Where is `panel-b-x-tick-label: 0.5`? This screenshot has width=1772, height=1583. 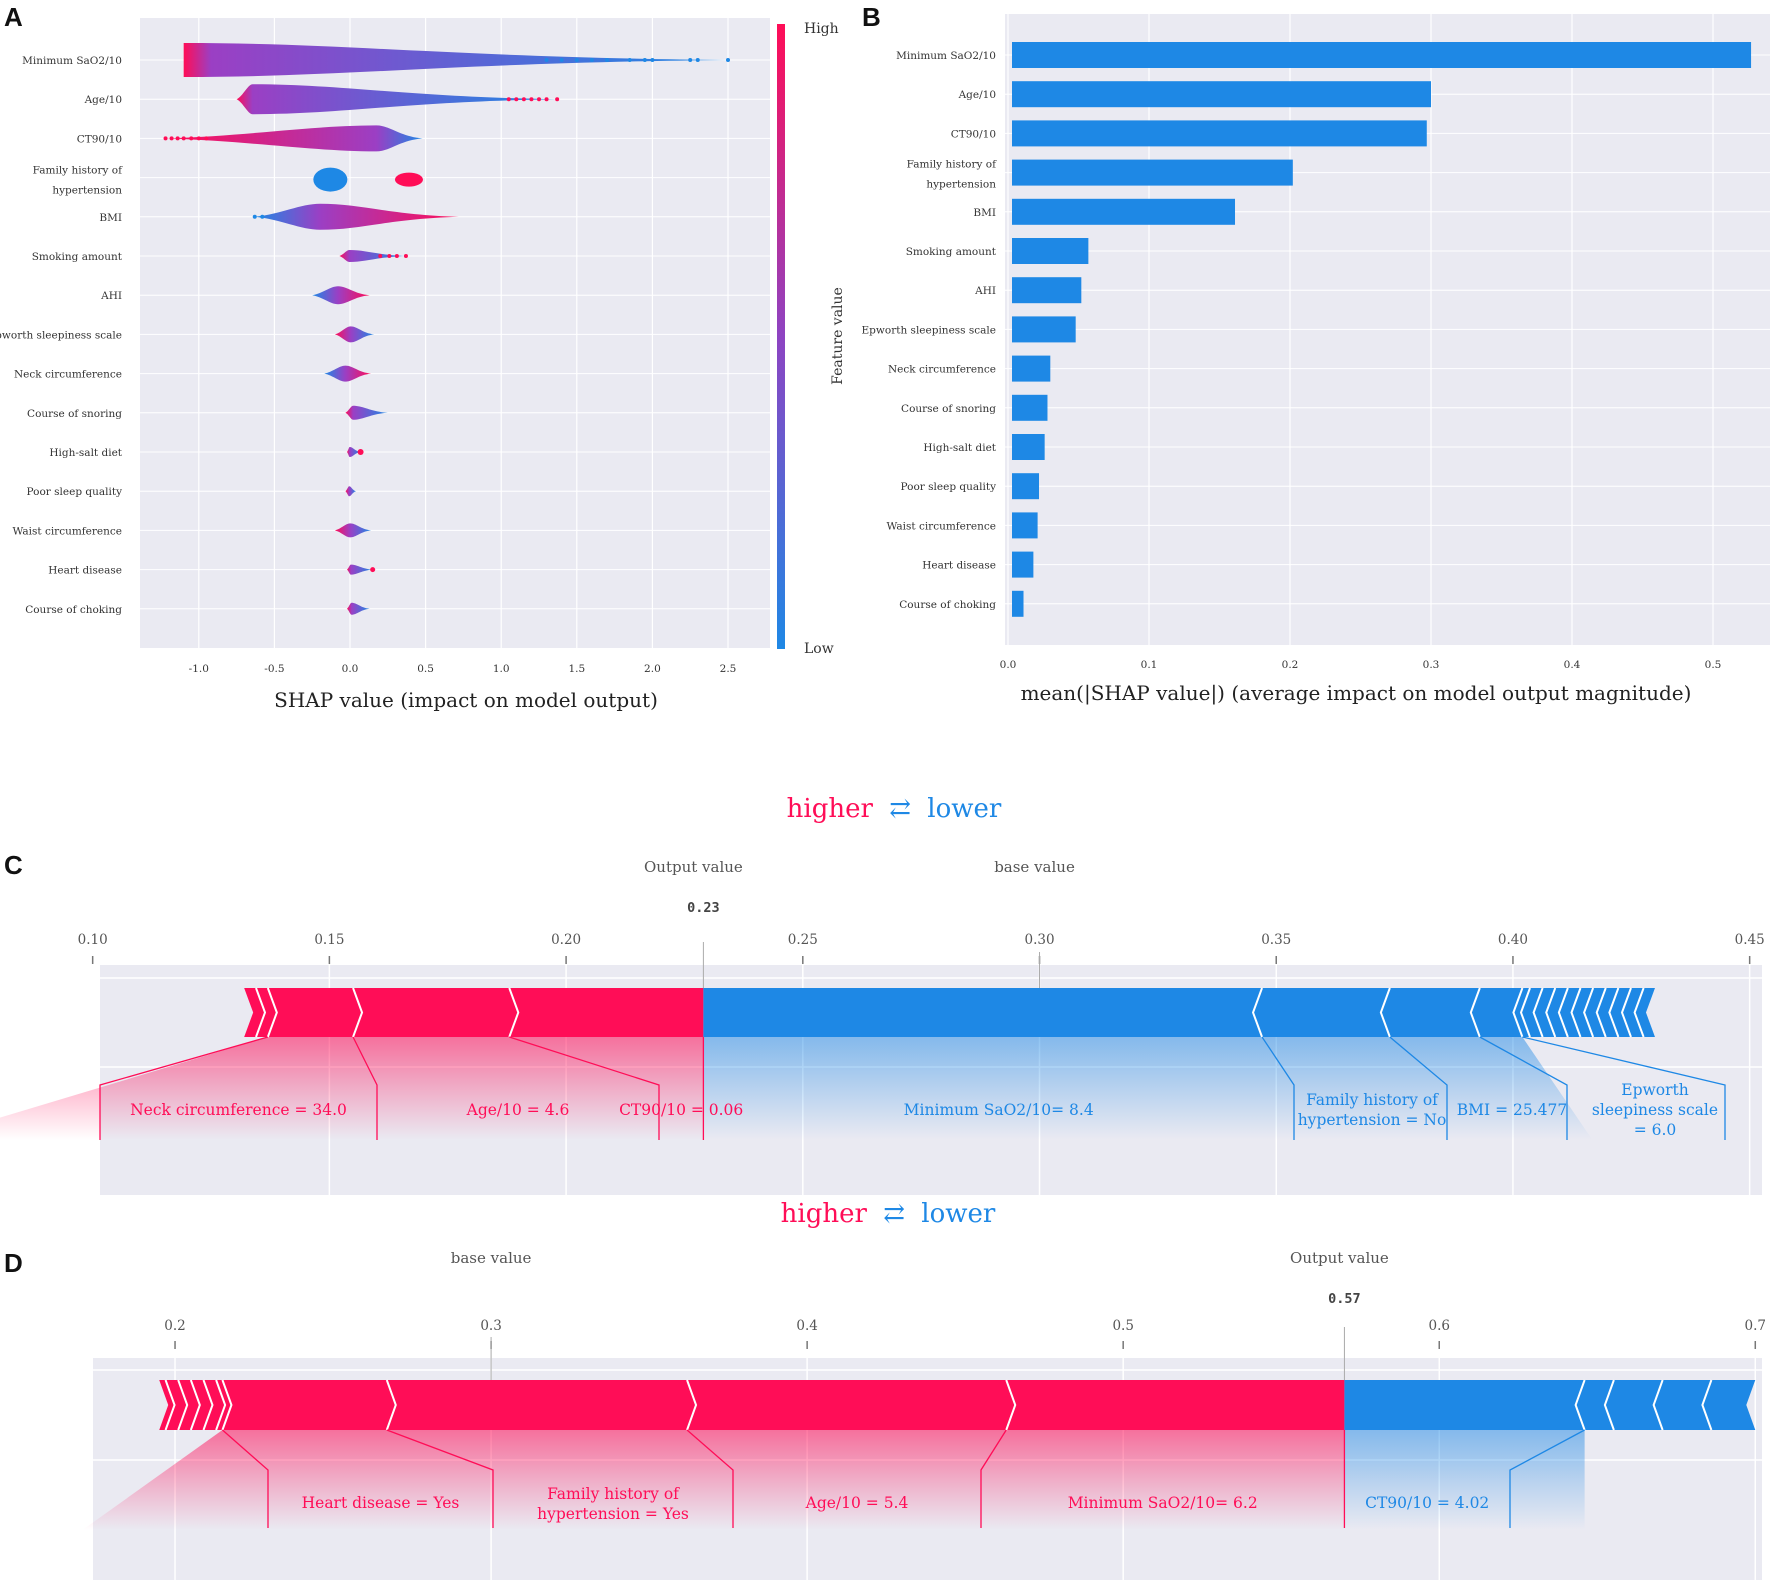 panel-b-x-tick-label: 0.5 is located at coordinates (1713, 665).